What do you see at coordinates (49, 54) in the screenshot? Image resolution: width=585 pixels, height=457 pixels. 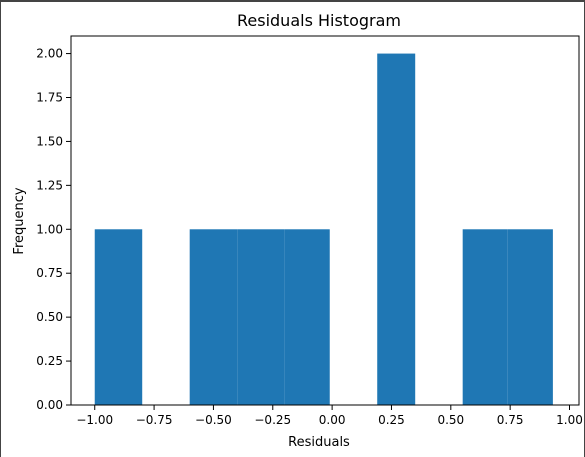 I see `y-tick-label: 2.00` at bounding box center [49, 54].